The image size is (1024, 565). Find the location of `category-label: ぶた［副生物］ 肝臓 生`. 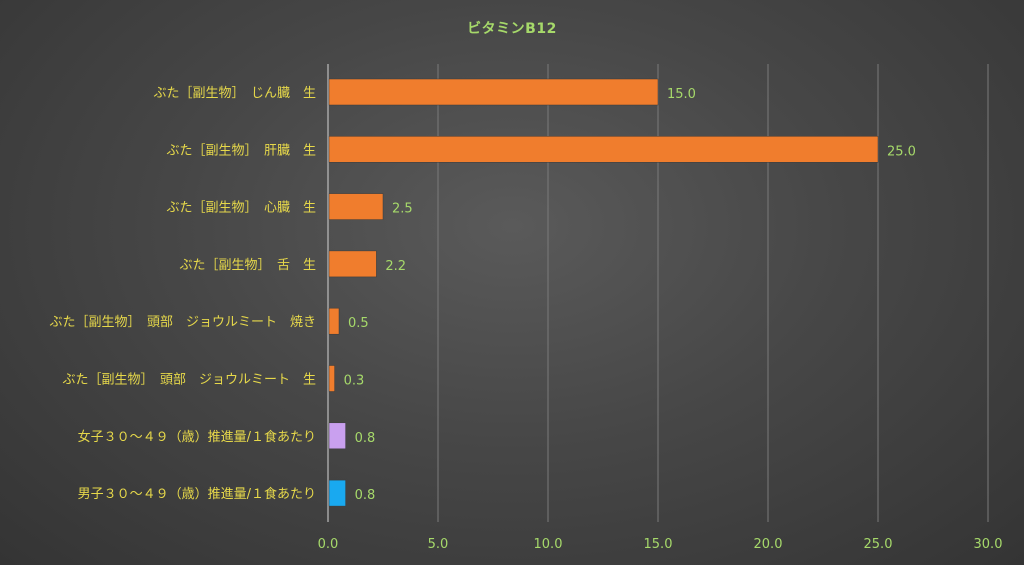

category-label: ぶた［副生物］ 肝臓 生 is located at coordinates (241, 150).